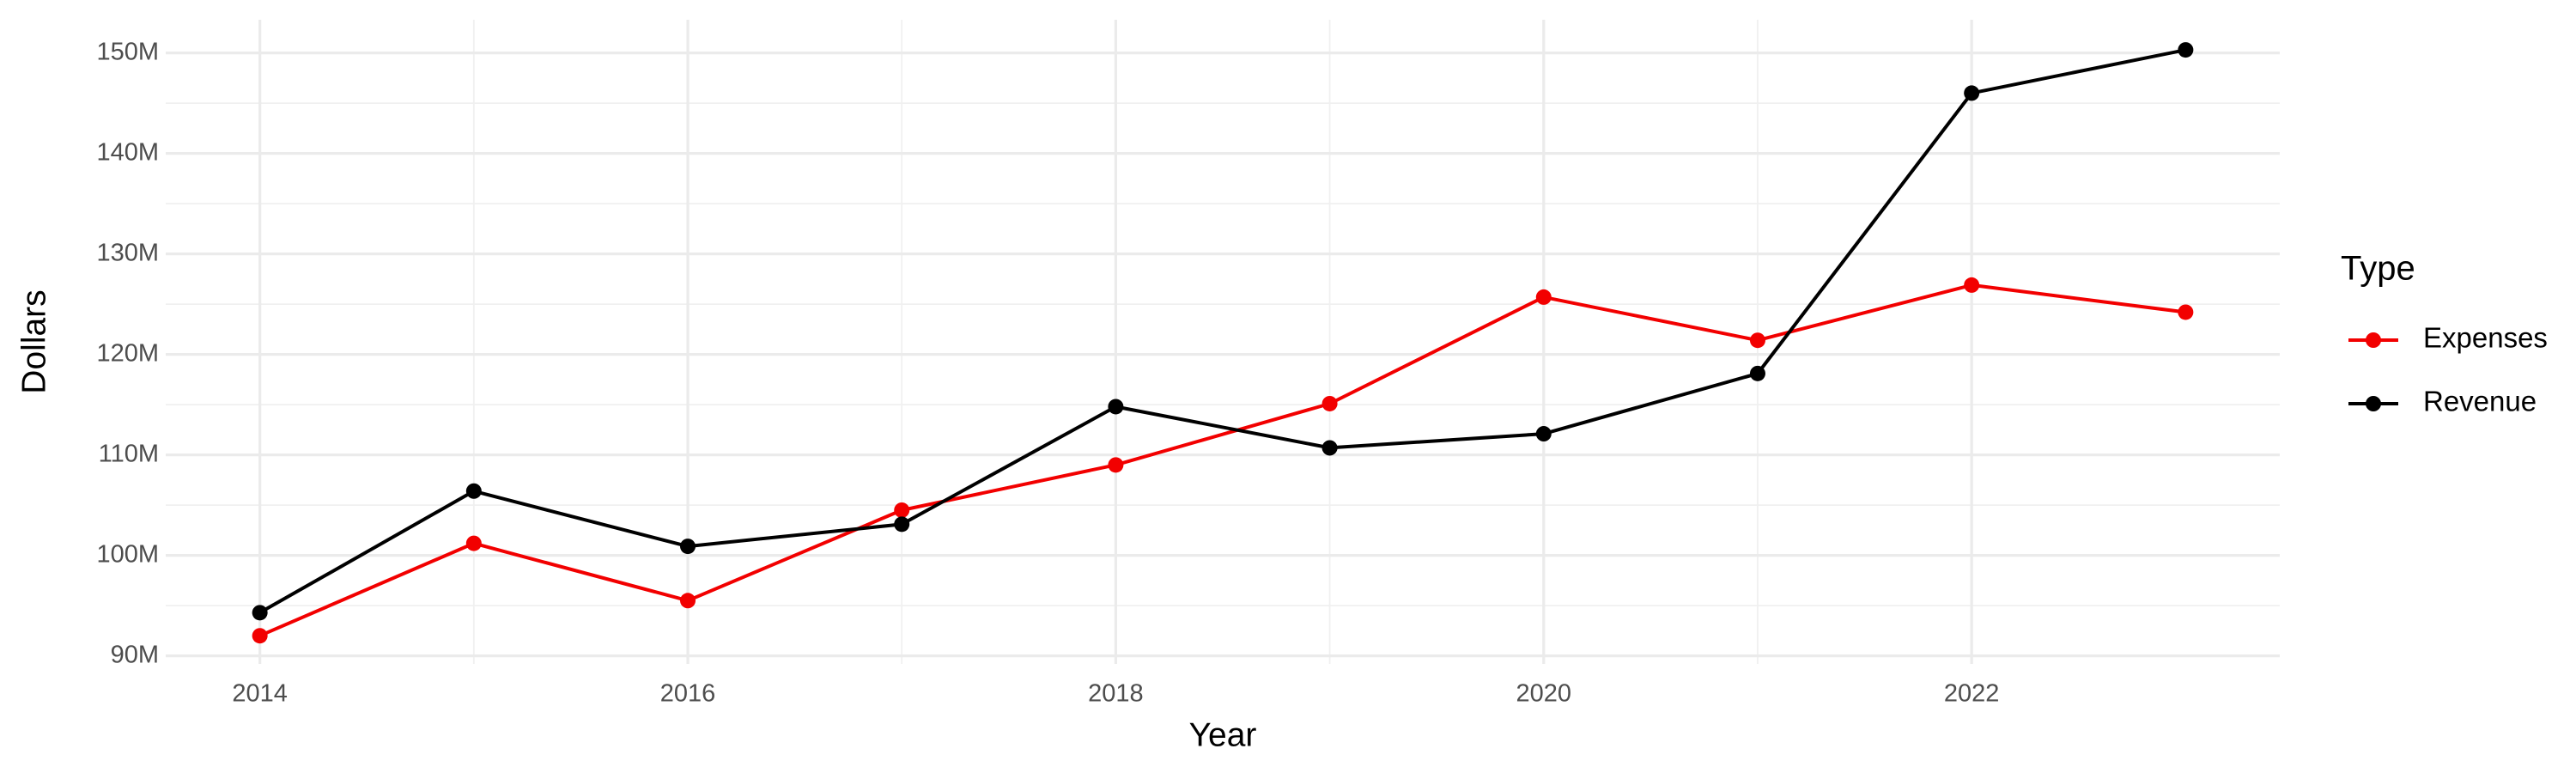 This screenshot has width=2576, height=773. What do you see at coordinates (128, 252) in the screenshot?
I see `y-tick-label: 130M` at bounding box center [128, 252].